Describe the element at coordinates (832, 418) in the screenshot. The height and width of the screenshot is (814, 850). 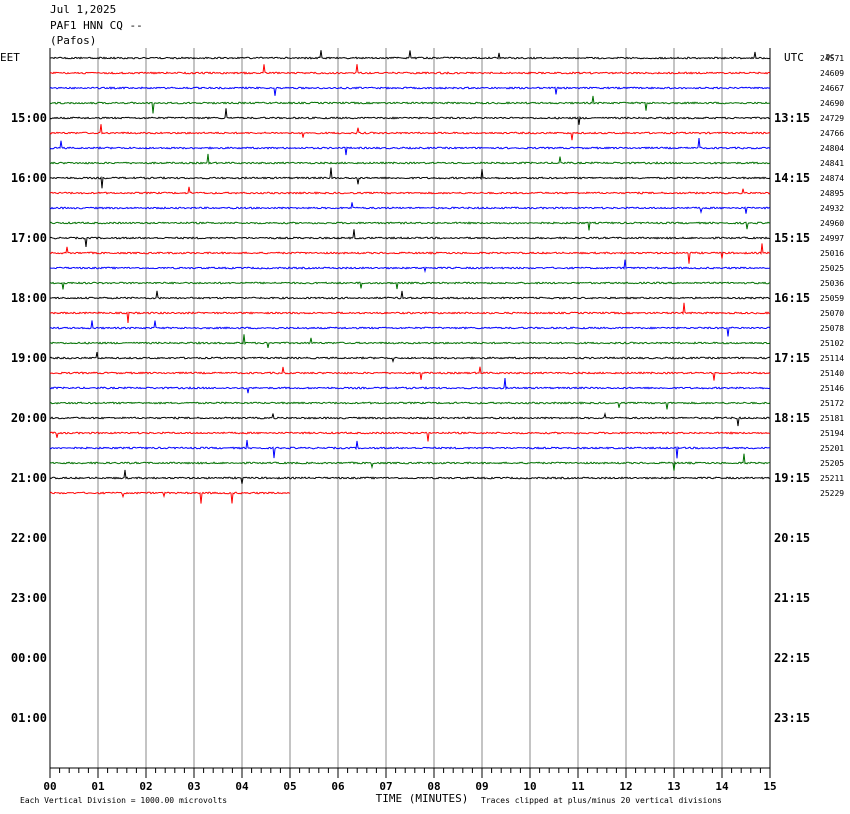
I see `trace-count-label: 25181` at that location.